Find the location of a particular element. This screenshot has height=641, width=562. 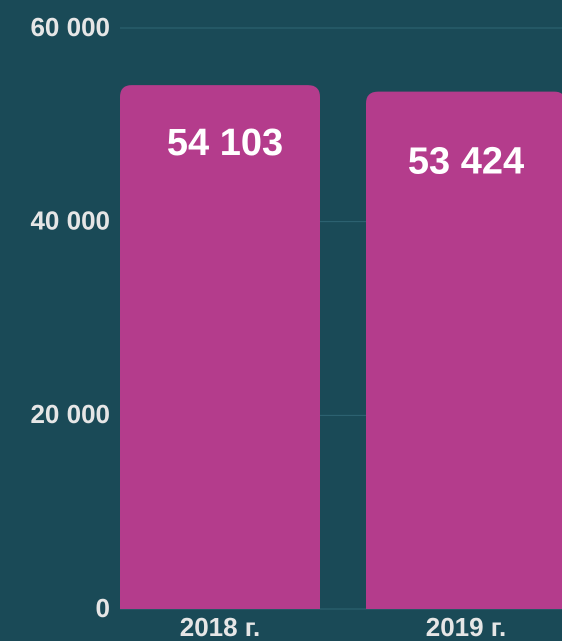

x-tick-label: 2019 г. is located at coordinates (466, 626).